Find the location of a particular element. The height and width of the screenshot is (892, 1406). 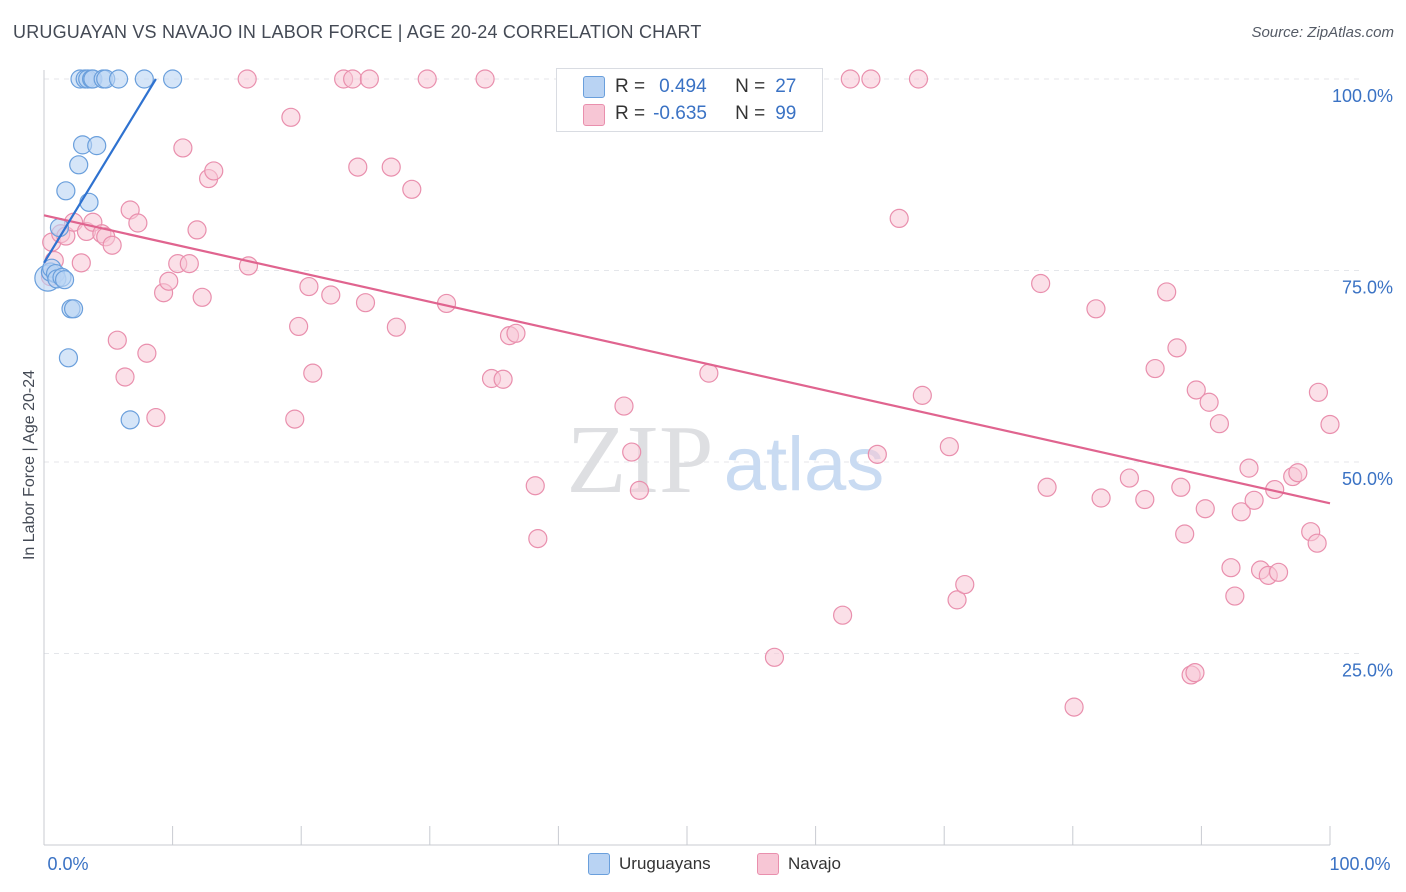

navajo-n-label: N = is located at coordinates (750, 113).